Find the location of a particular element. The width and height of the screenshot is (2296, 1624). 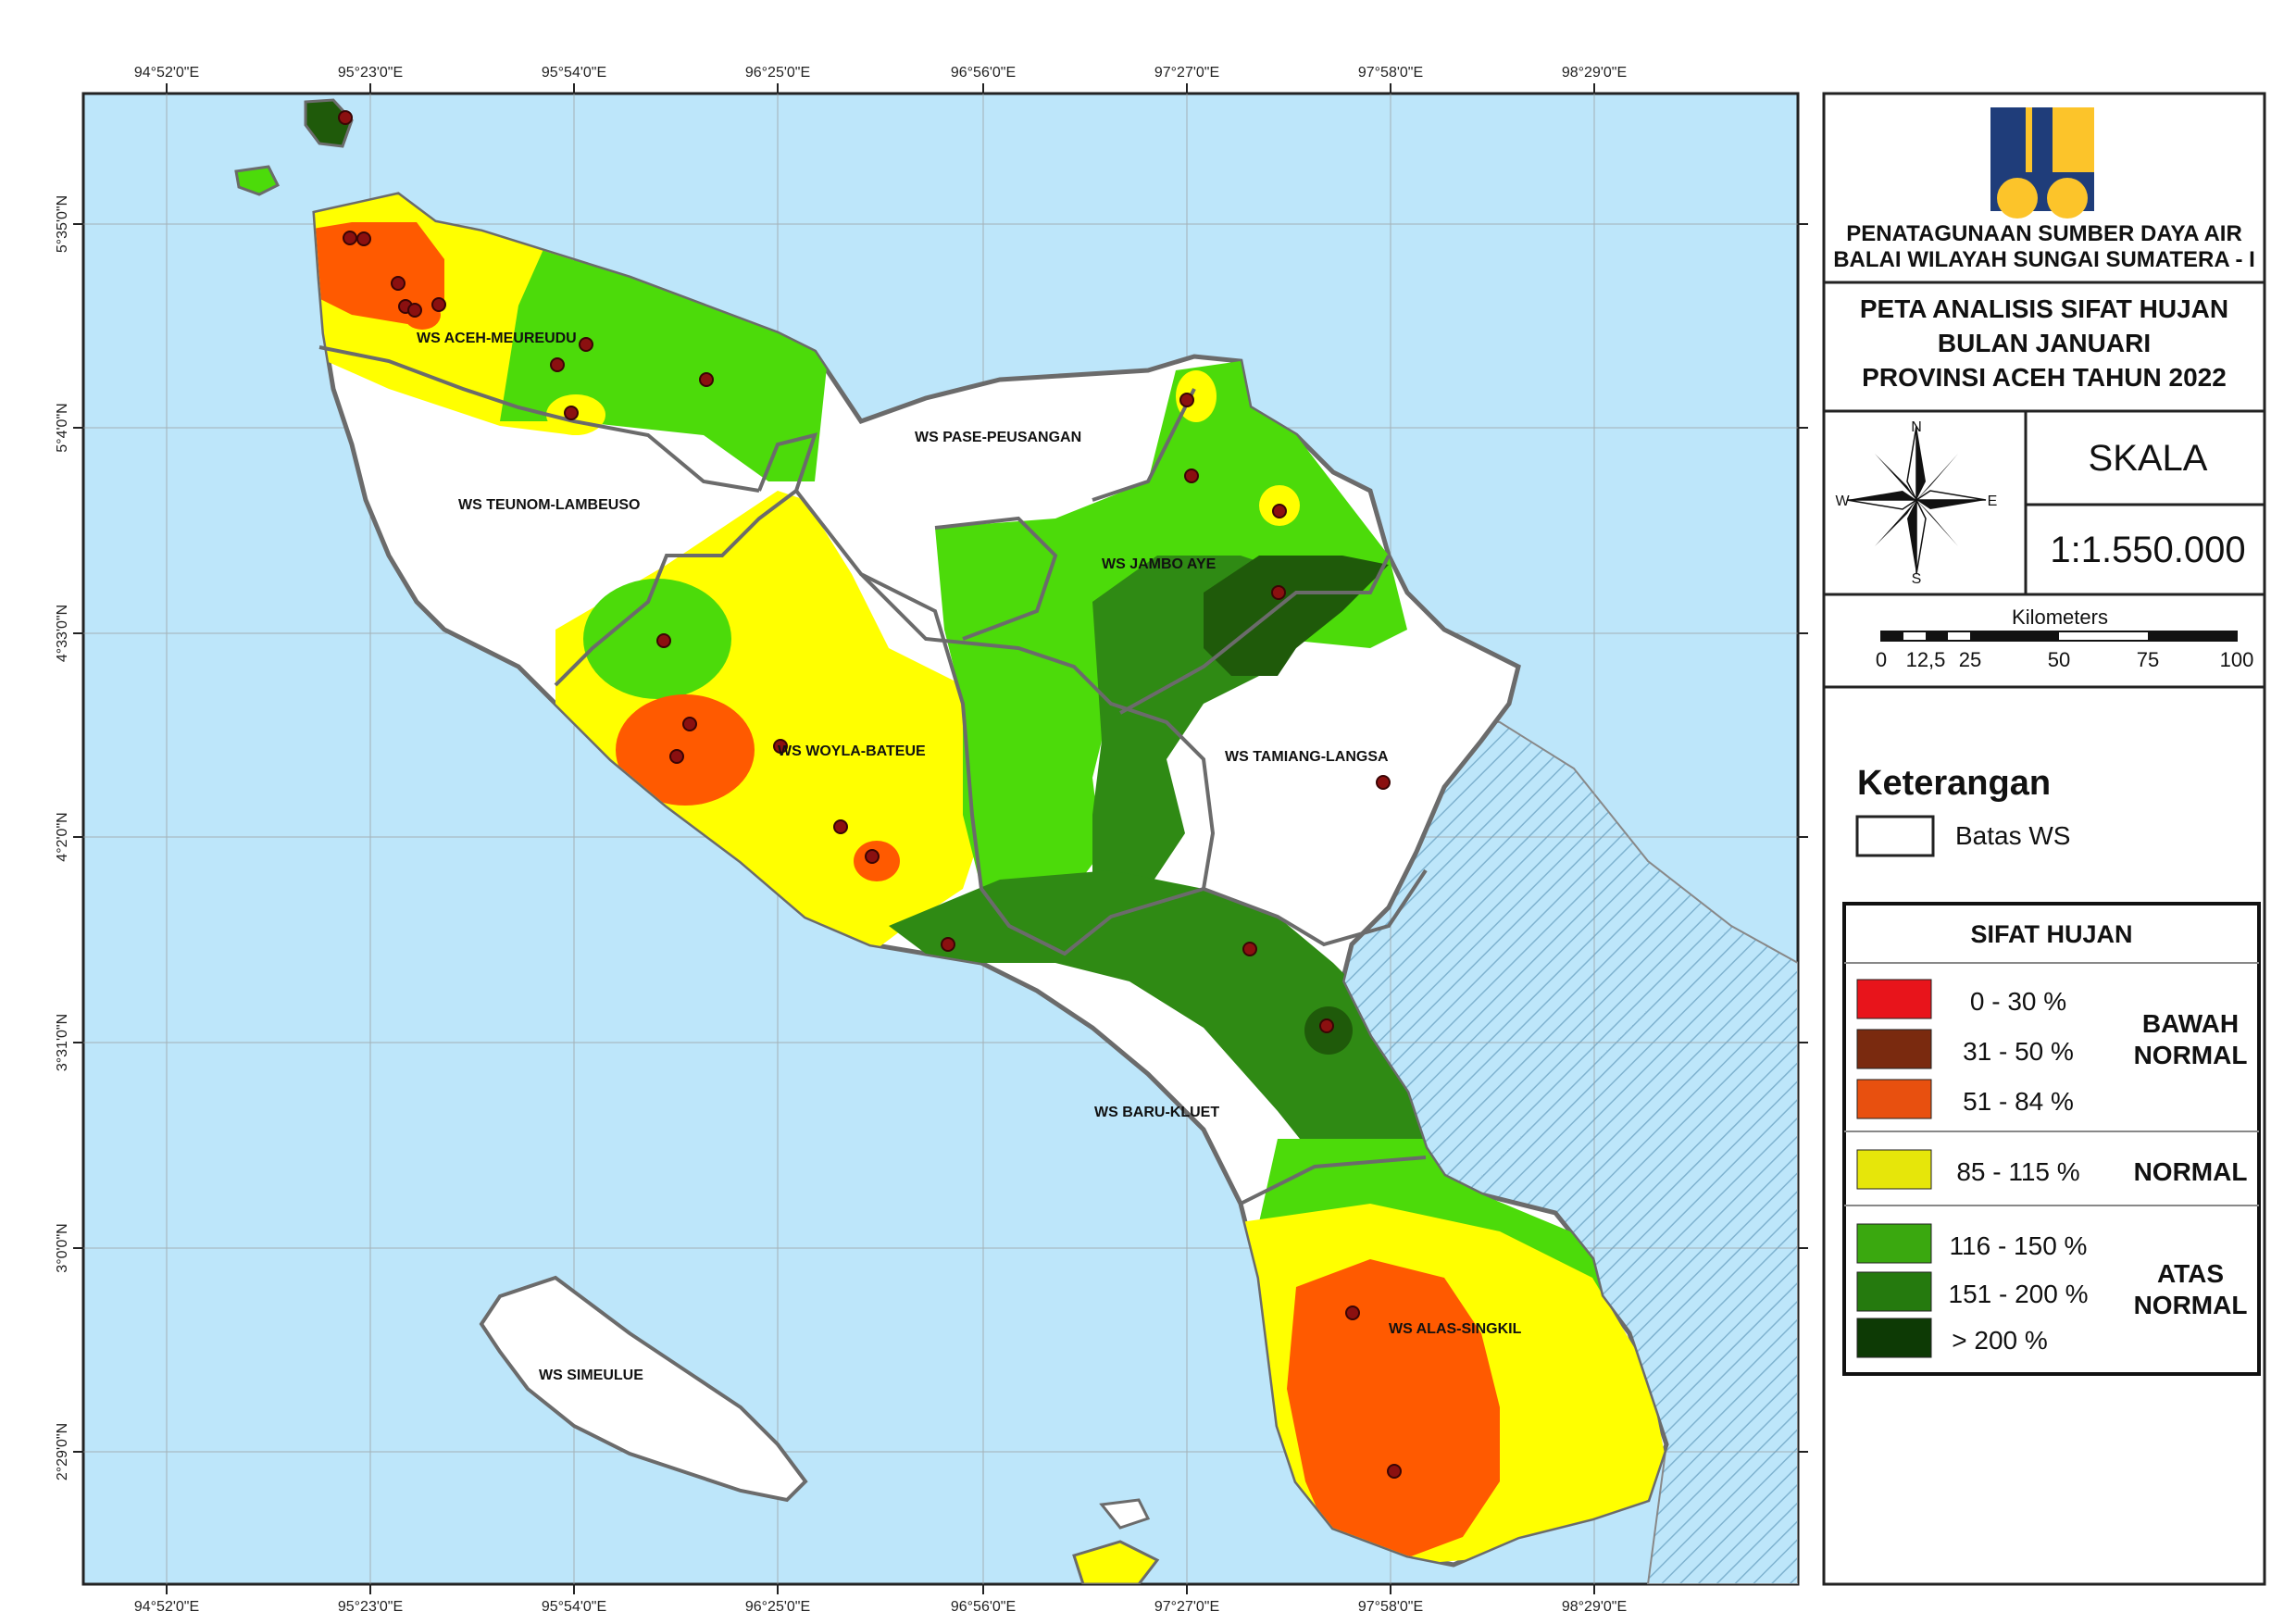

weh-island is located at coordinates (329, 123).